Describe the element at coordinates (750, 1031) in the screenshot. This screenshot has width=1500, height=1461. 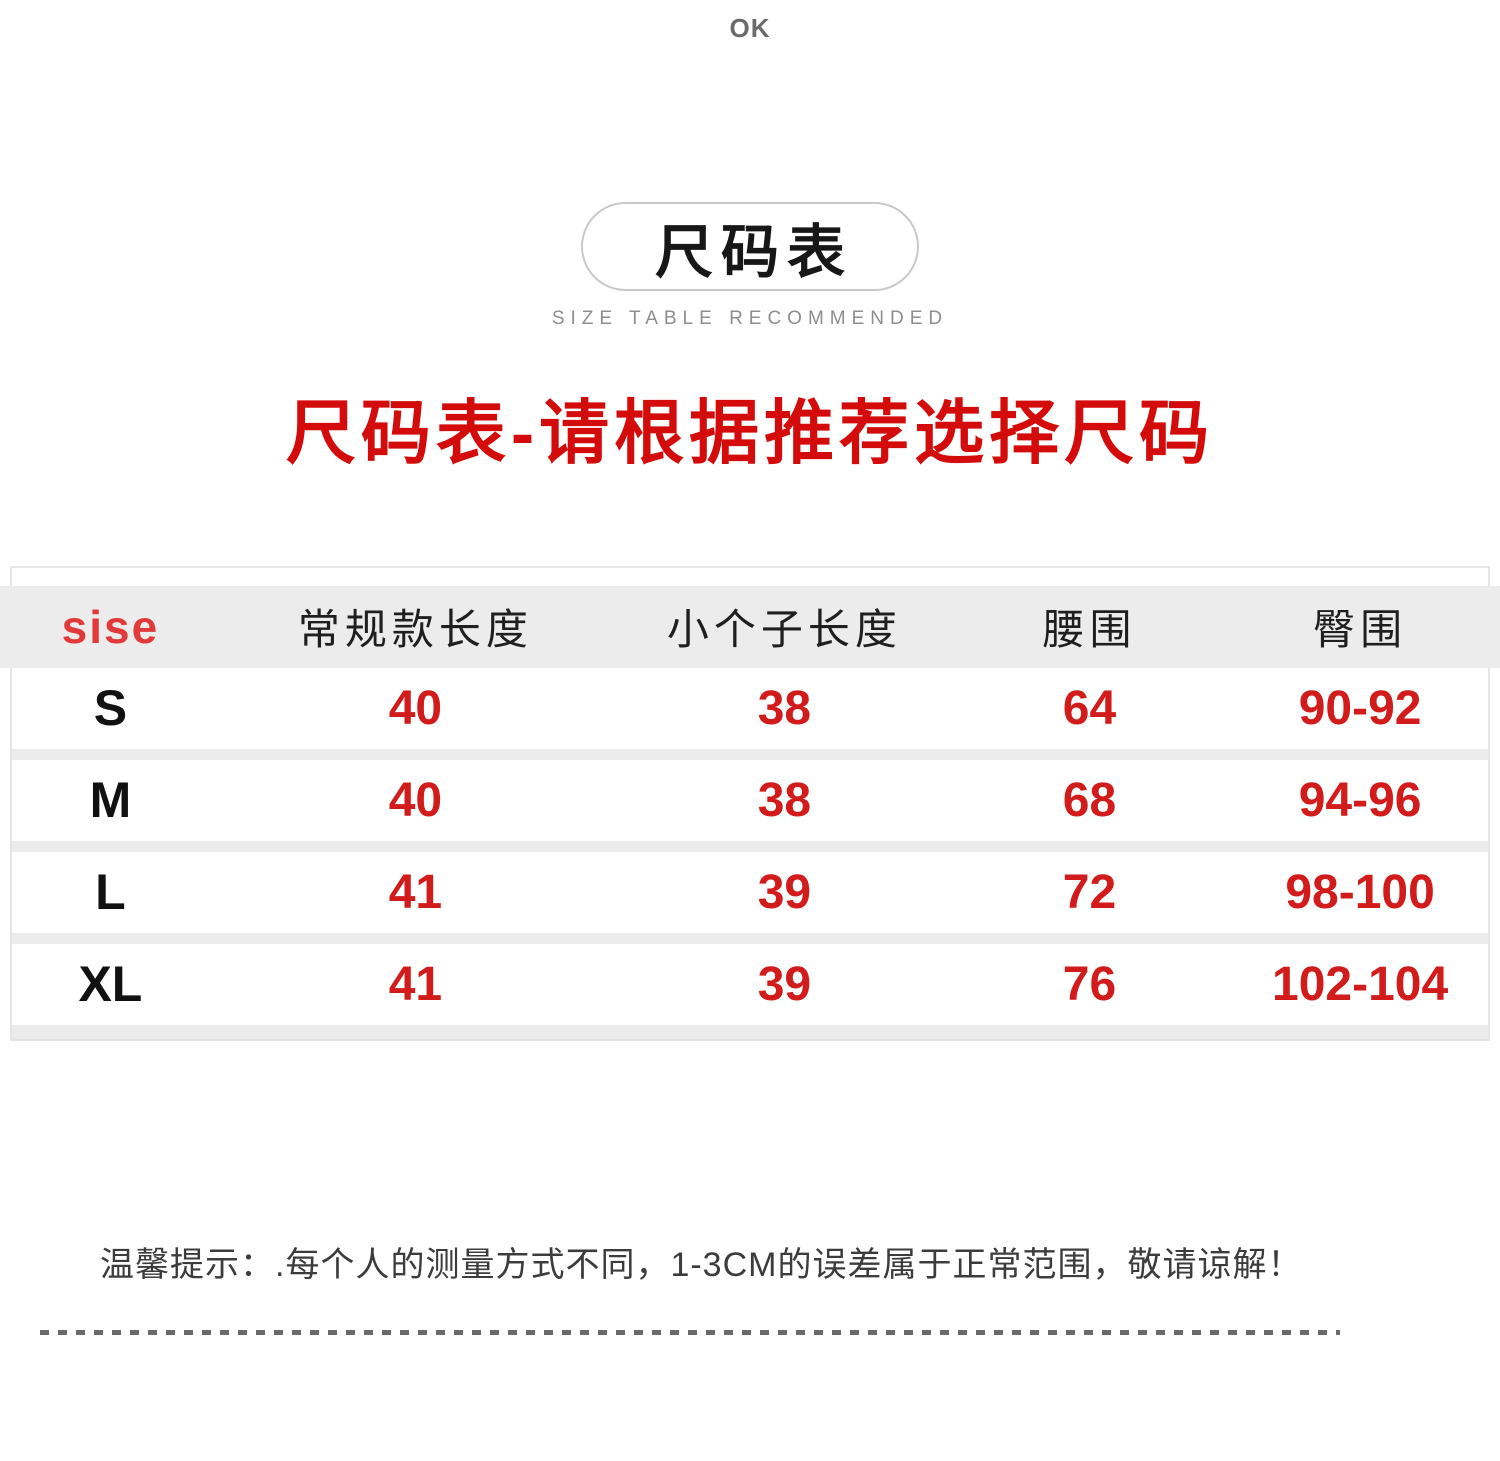
I see `table-bottom-strip` at that location.